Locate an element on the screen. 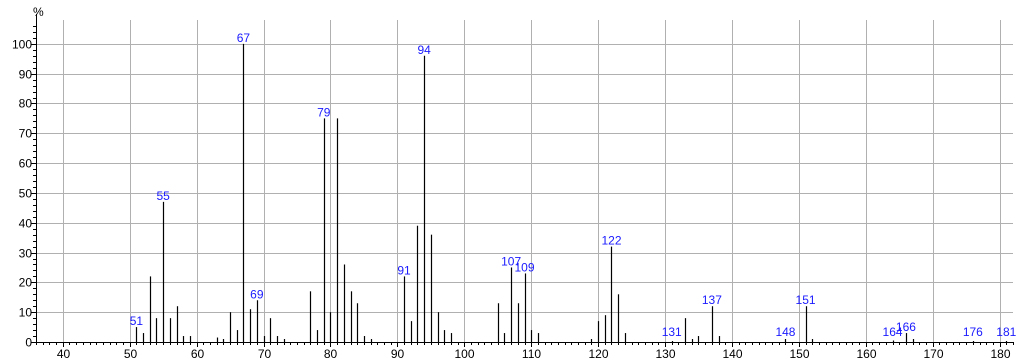 The width and height of the screenshot is (1020, 363). peak-label: 55 is located at coordinates (163, 196).